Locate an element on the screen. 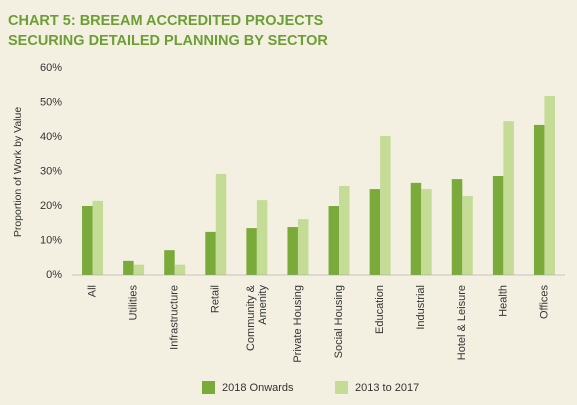 The image size is (577, 405). x-tick-label: Hotel & Leisure is located at coordinates (462, 322).